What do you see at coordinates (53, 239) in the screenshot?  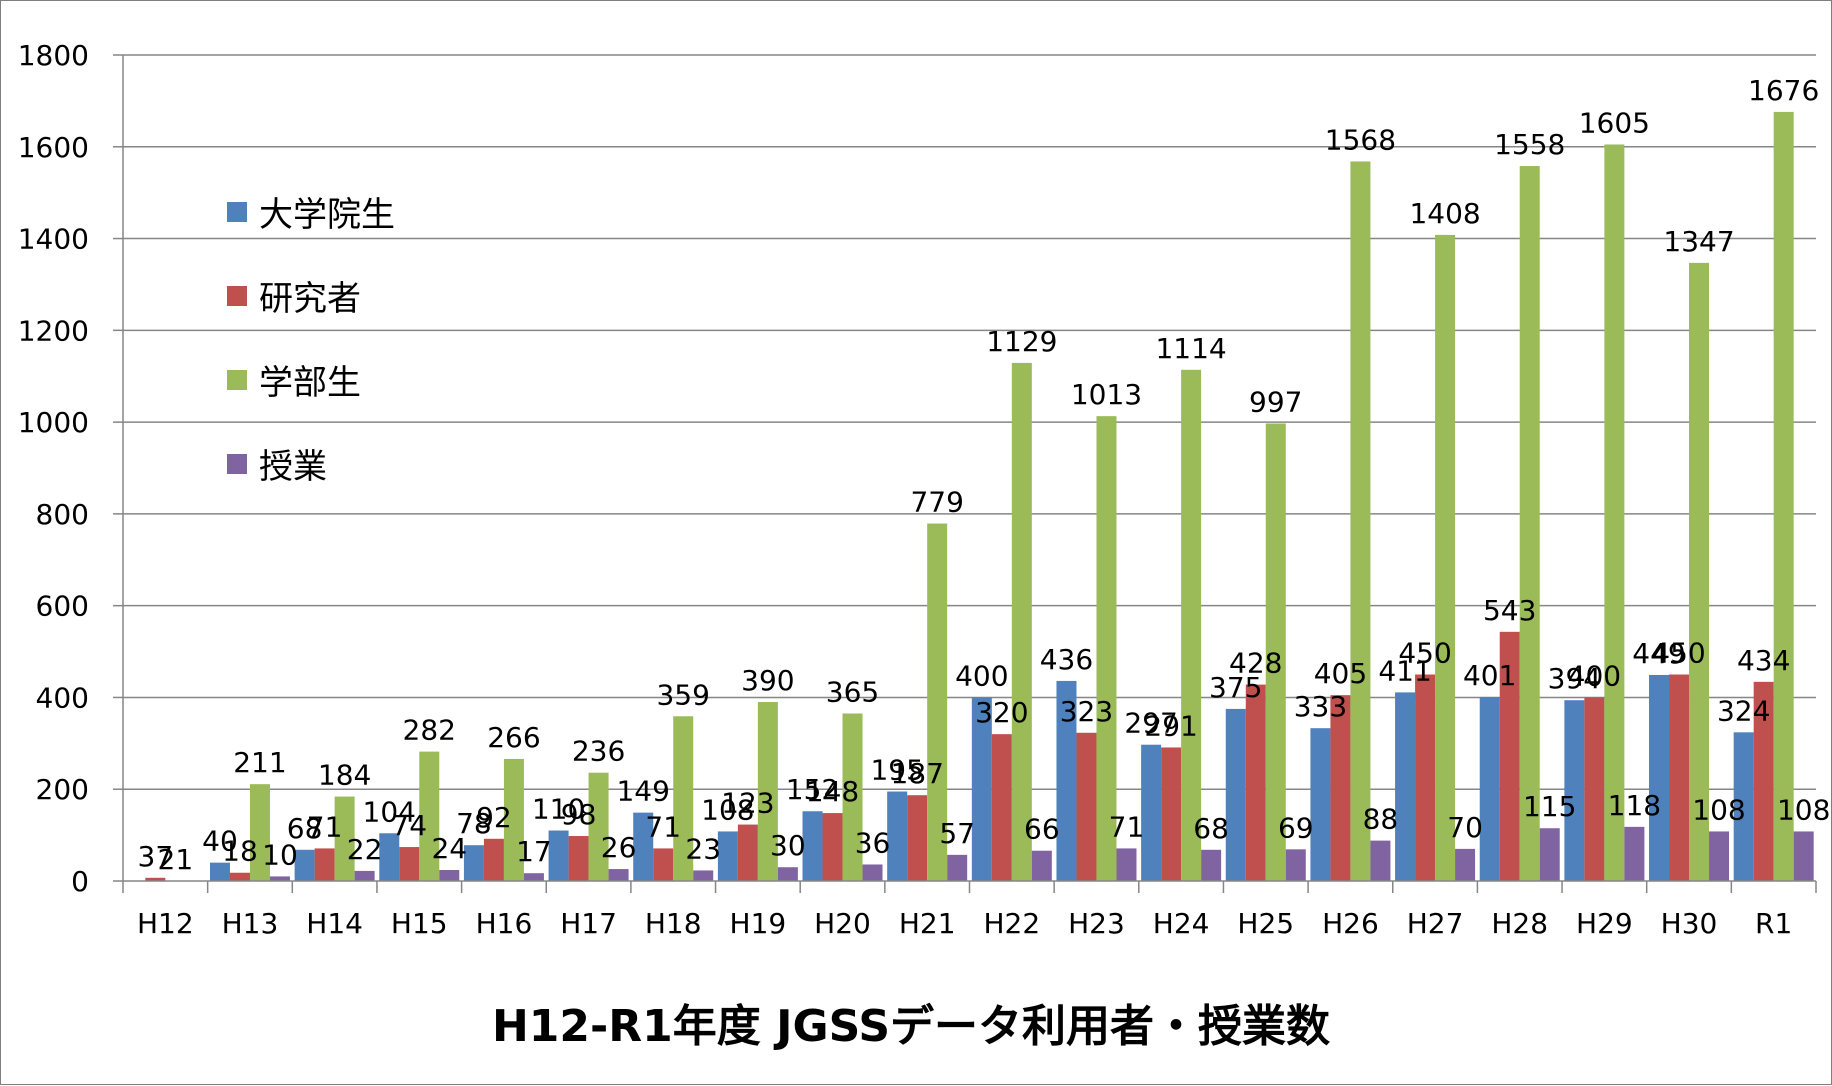 I see `y-tick-label: 1400` at bounding box center [53, 239].